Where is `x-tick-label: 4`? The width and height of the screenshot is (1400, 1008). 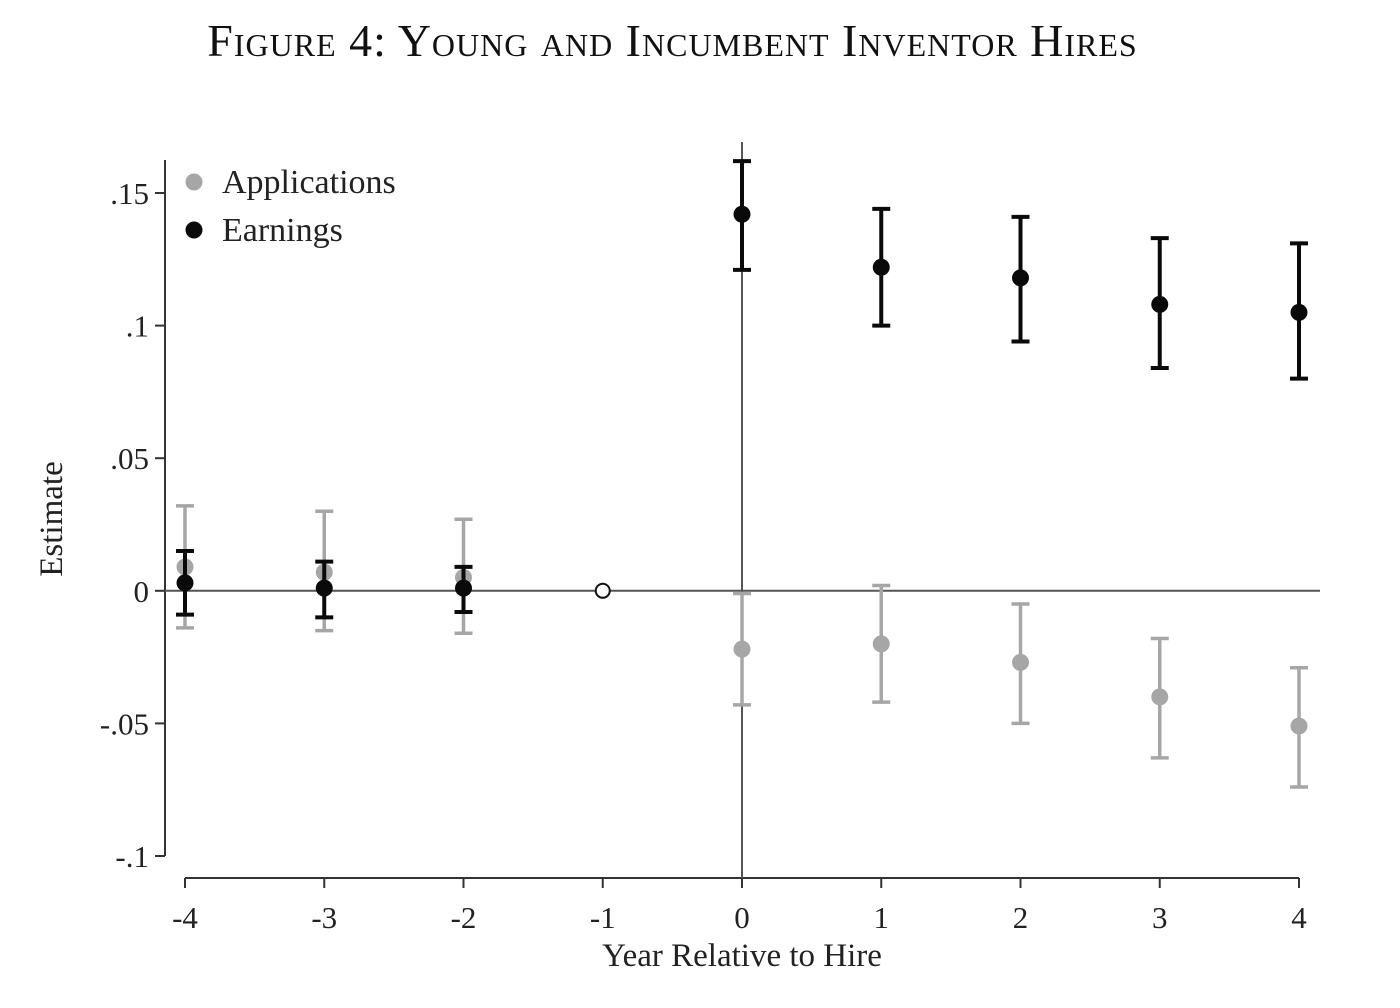
x-tick-label: 4 is located at coordinates (1299, 917).